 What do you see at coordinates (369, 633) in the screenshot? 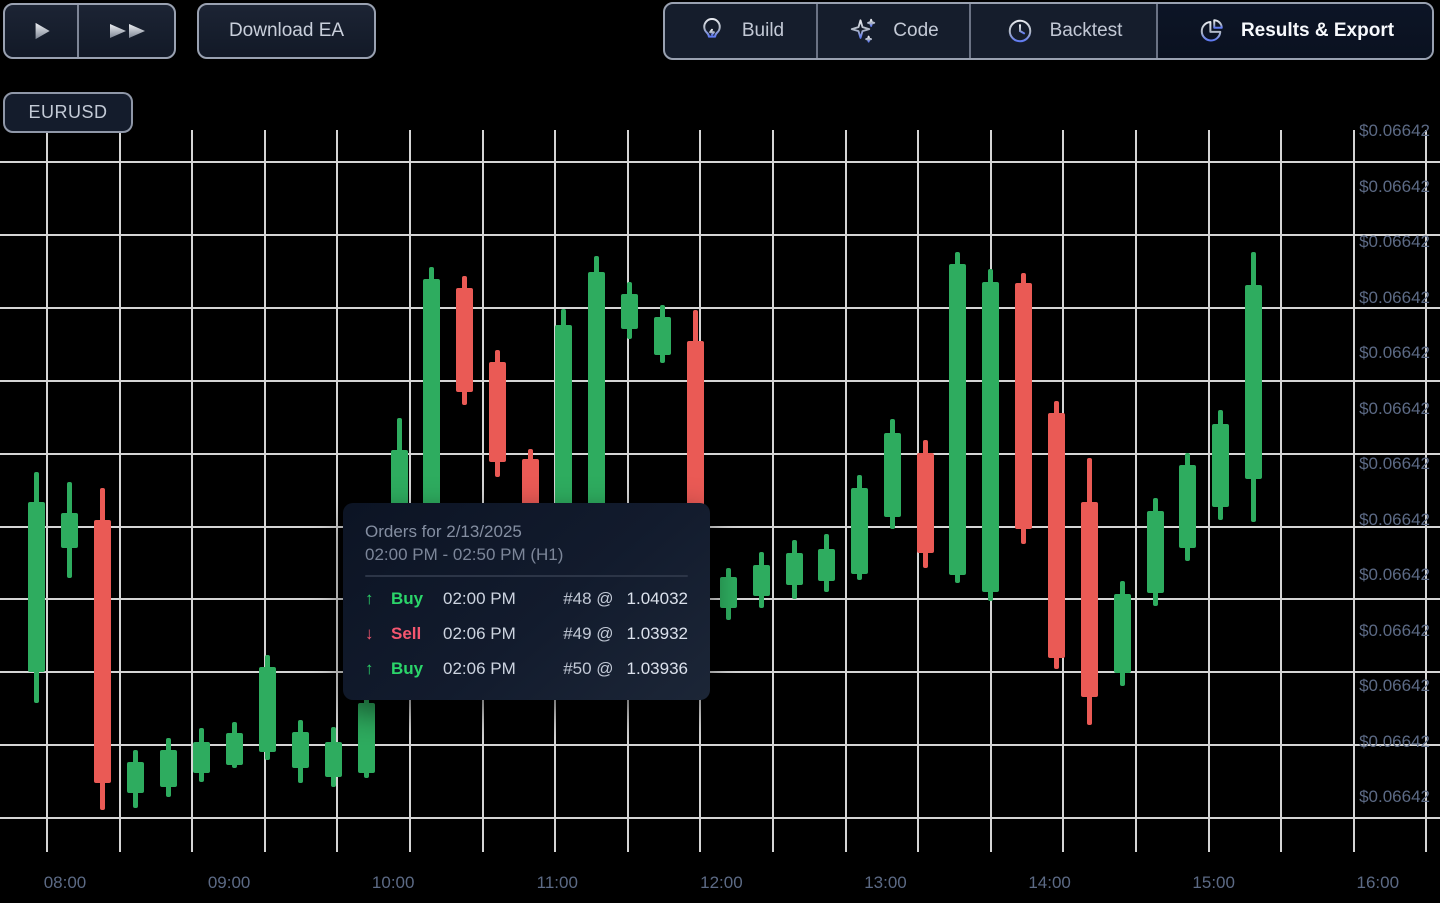
I see `arrow-down-icon: ↓` at bounding box center [369, 633].